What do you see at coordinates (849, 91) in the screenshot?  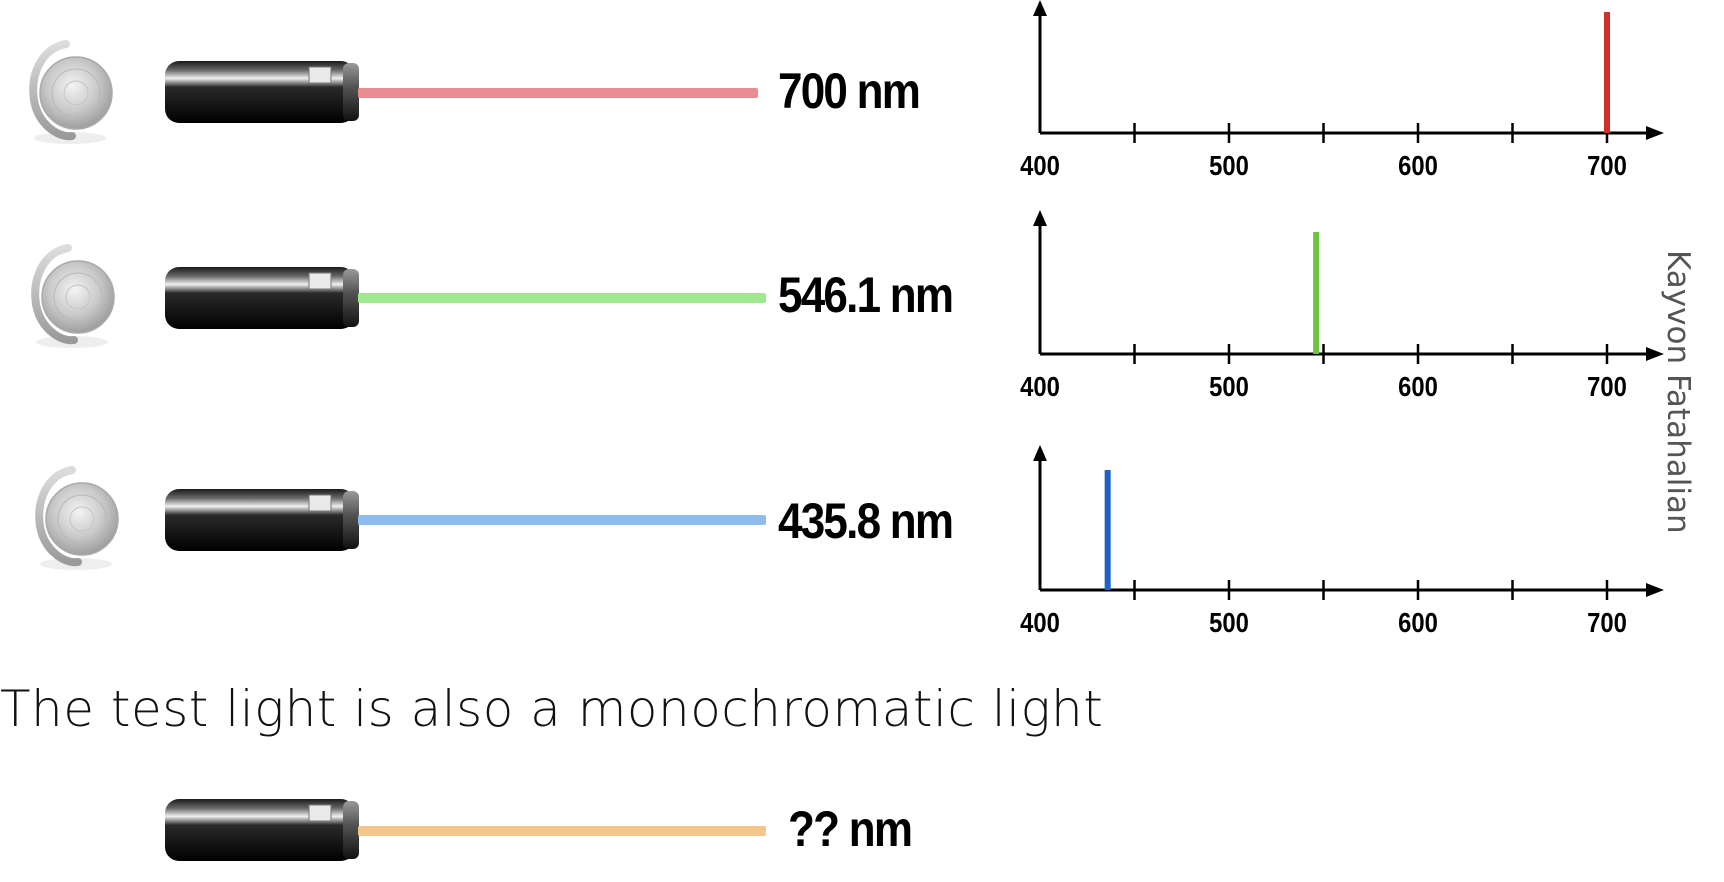 I see `wavelength-label: 700 nm` at bounding box center [849, 91].